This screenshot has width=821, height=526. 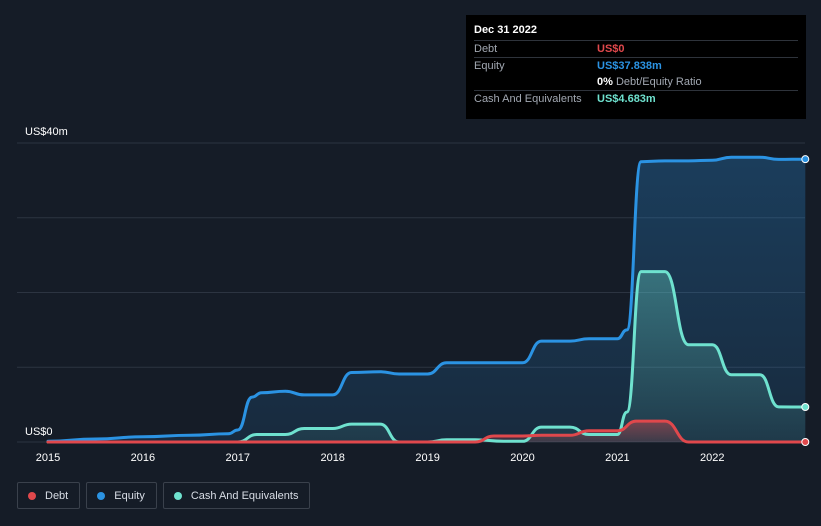 I want to click on cash-end-marker, so click(x=805, y=406).